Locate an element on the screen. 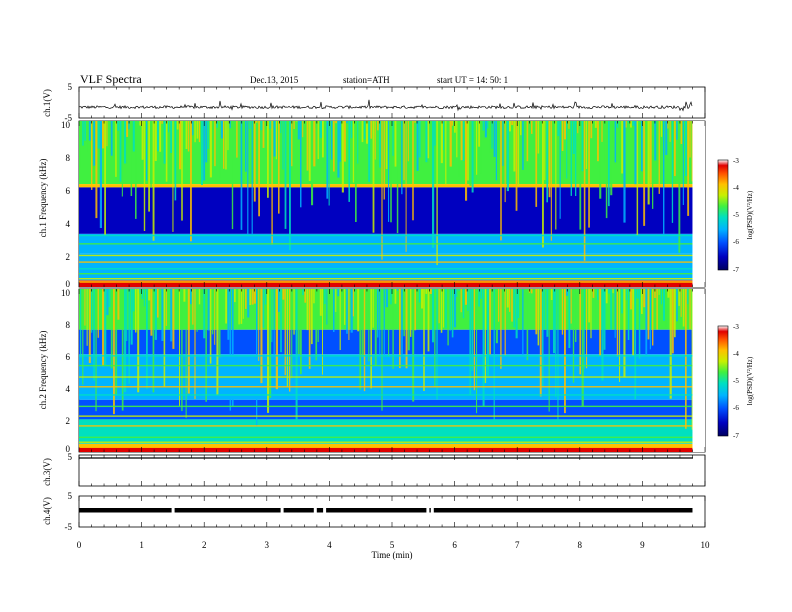 Image resolution: width=792 pixels, height=612 pixels. spec1-ytick-6: 6 is located at coordinates (68, 191).